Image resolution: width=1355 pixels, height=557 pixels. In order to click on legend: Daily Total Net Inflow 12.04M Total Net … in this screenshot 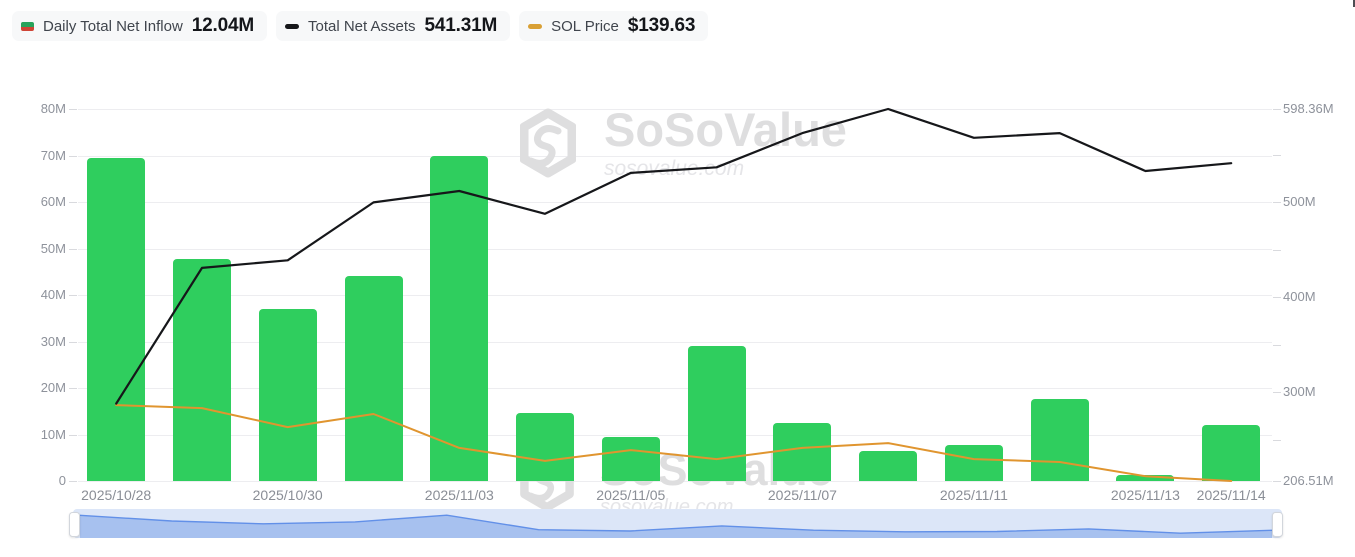, I will do `click(360, 26)`.